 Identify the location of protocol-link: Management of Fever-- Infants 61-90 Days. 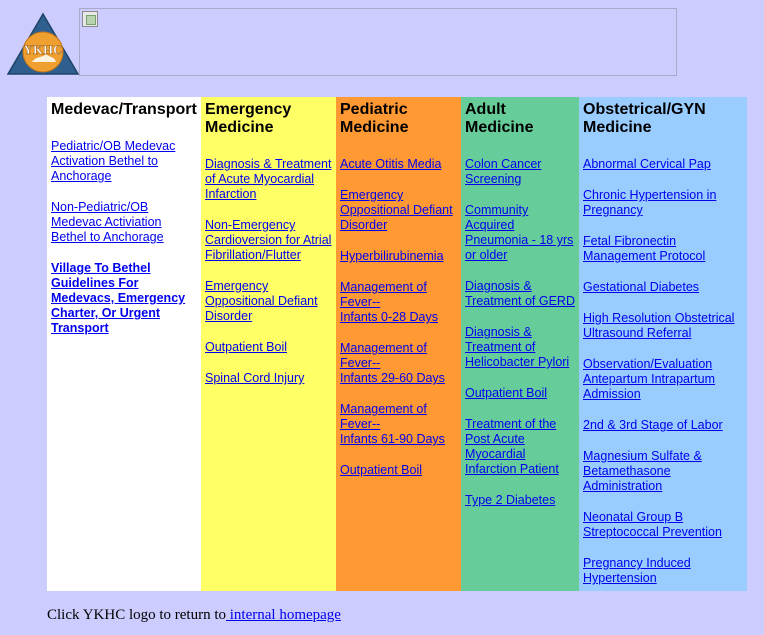
(392, 424).